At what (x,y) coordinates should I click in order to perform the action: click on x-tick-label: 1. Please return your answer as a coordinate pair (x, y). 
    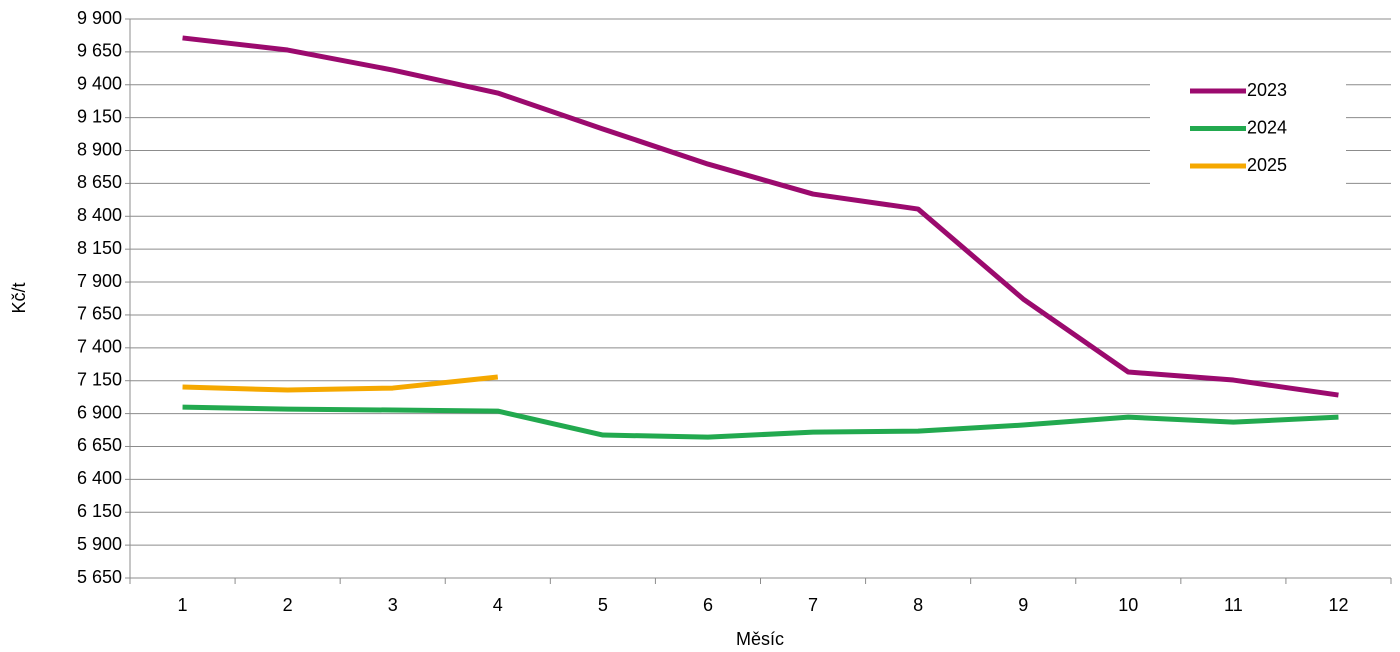
    Looking at the image, I should click on (183, 605).